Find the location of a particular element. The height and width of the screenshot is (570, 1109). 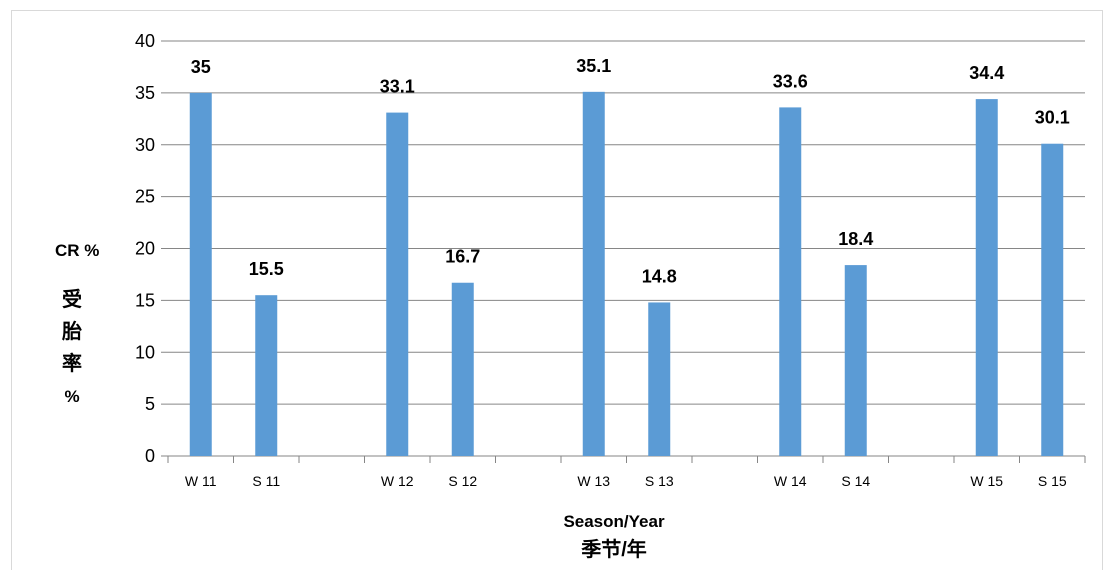

y-axis-title-cn-char: % is located at coordinates (71, 396).